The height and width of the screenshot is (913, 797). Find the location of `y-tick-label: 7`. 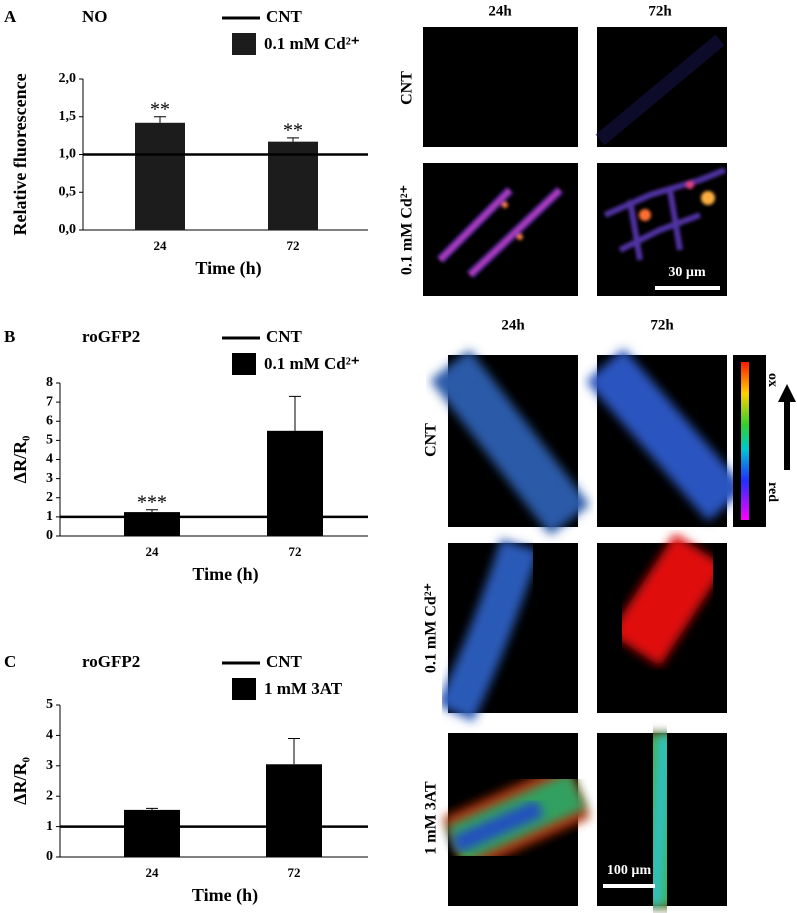

y-tick-label: 7 is located at coordinates (49, 401).